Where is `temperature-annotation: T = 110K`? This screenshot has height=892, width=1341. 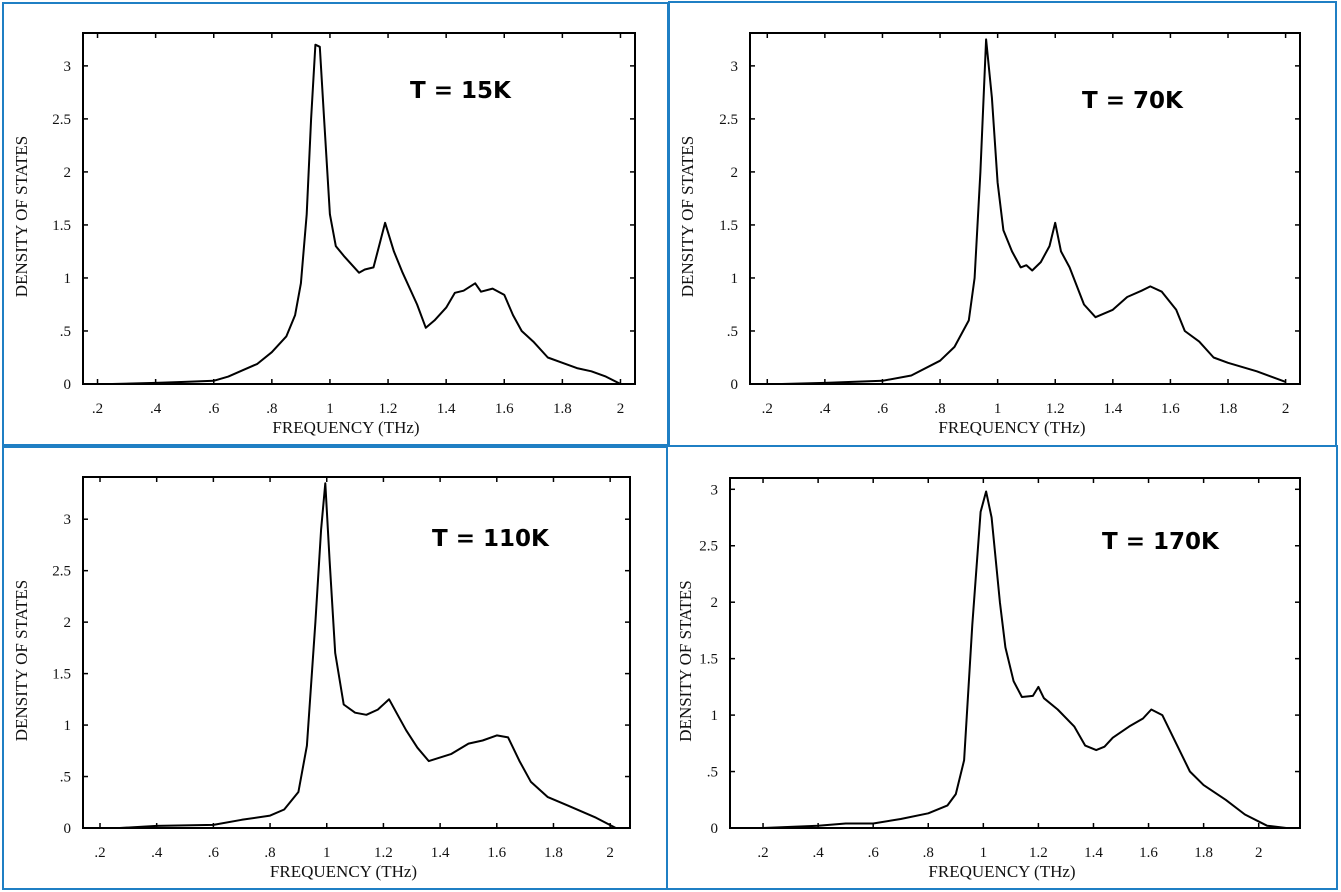
temperature-annotation: T = 110K is located at coordinates (491, 539).